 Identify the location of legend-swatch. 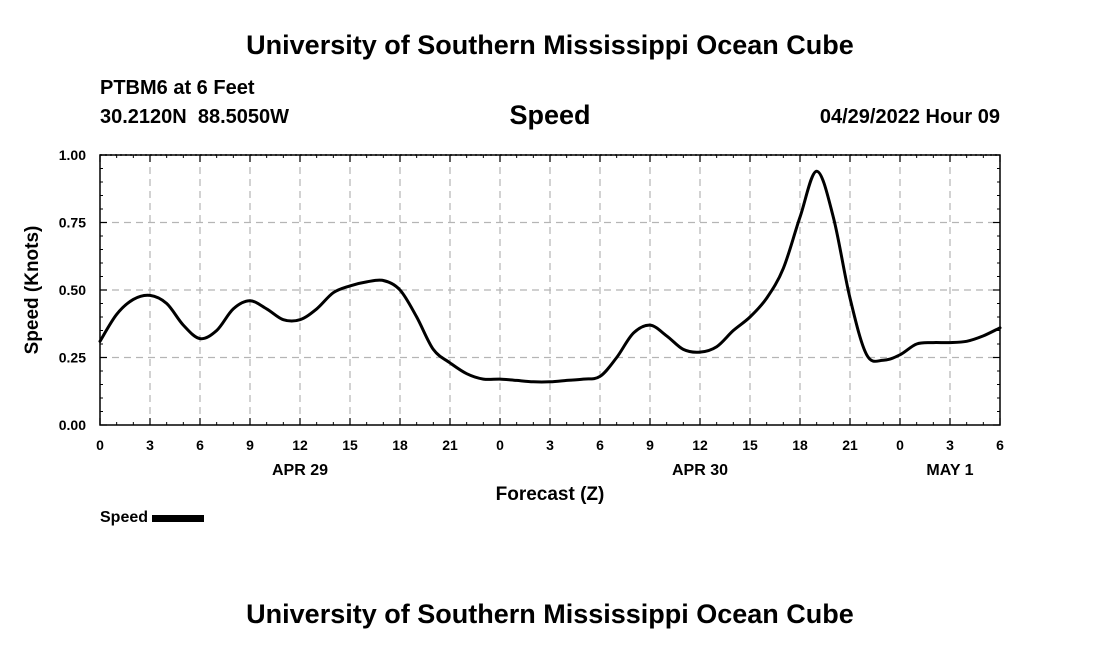
(178, 518).